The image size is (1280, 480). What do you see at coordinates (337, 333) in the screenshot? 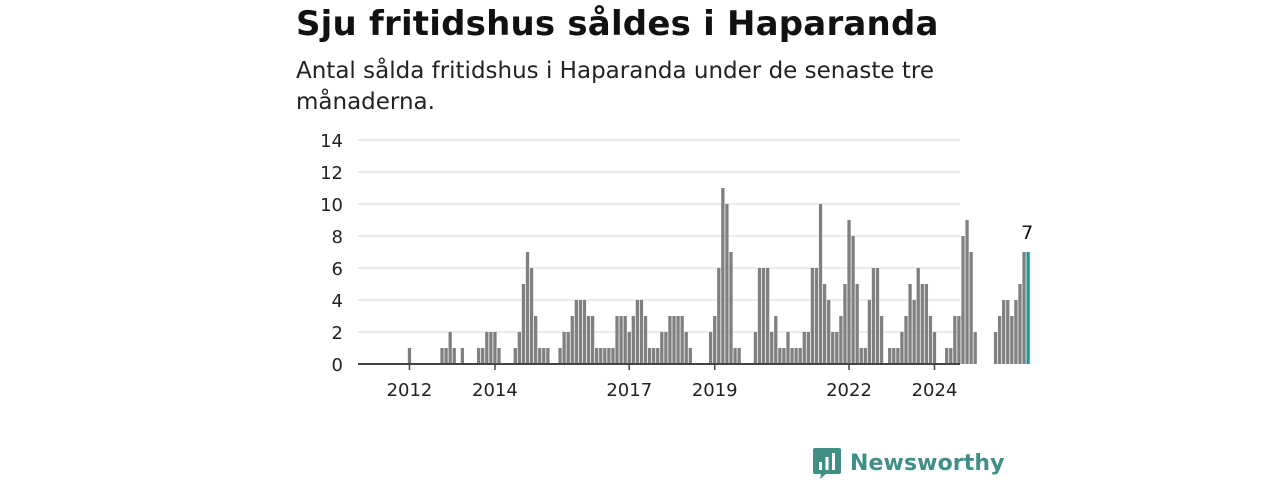
I see `y-tick-label: 2` at bounding box center [337, 333].